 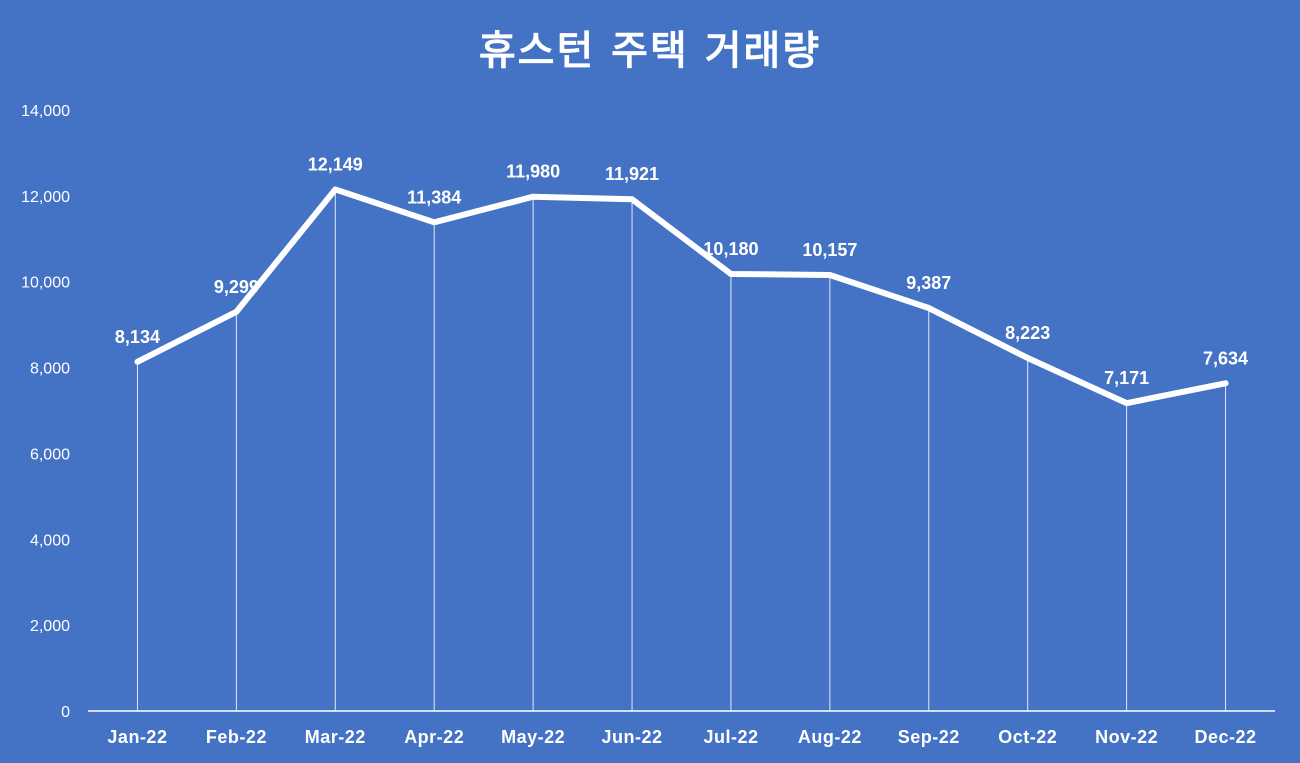 What do you see at coordinates (50, 454) in the screenshot?
I see `y-tick-label: 6,000` at bounding box center [50, 454].